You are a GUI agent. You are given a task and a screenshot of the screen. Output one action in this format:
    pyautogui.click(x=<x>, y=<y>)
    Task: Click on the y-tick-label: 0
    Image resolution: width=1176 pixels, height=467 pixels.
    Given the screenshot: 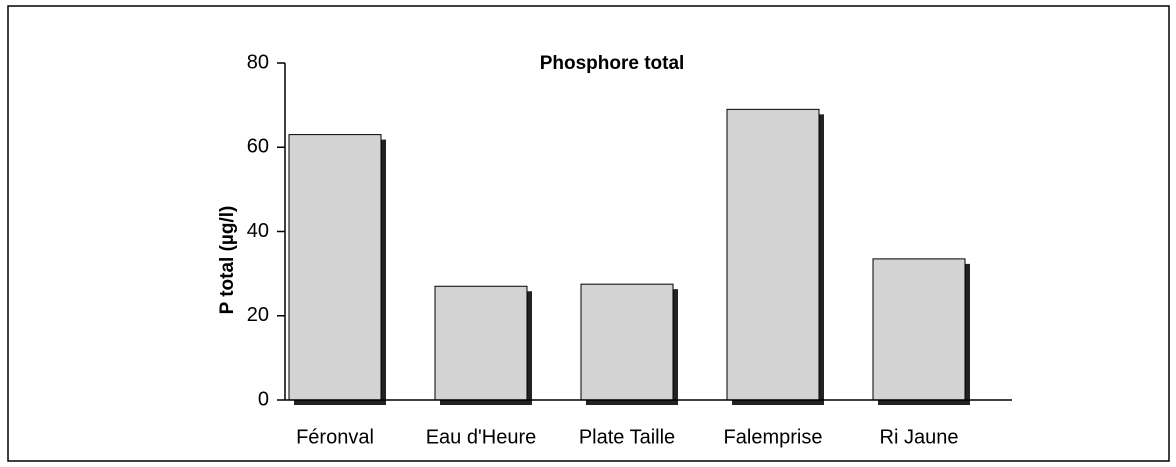 What is the action you would take?
    pyautogui.click(x=263, y=399)
    